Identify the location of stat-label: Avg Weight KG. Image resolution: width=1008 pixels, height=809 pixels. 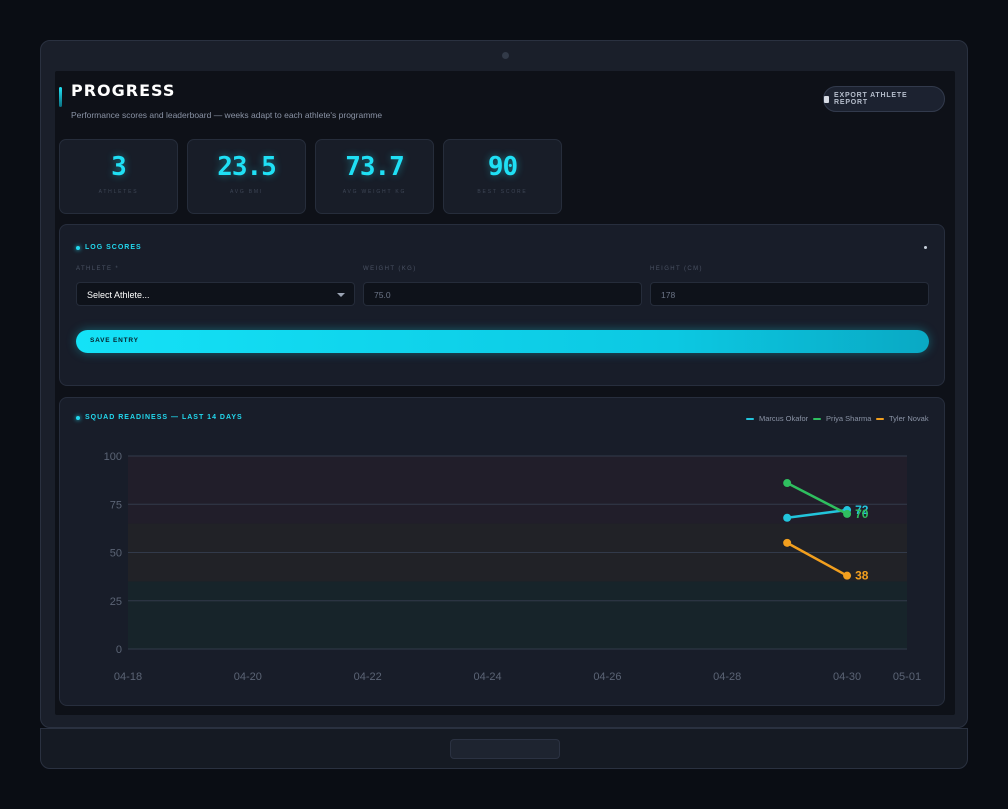
(374, 192).